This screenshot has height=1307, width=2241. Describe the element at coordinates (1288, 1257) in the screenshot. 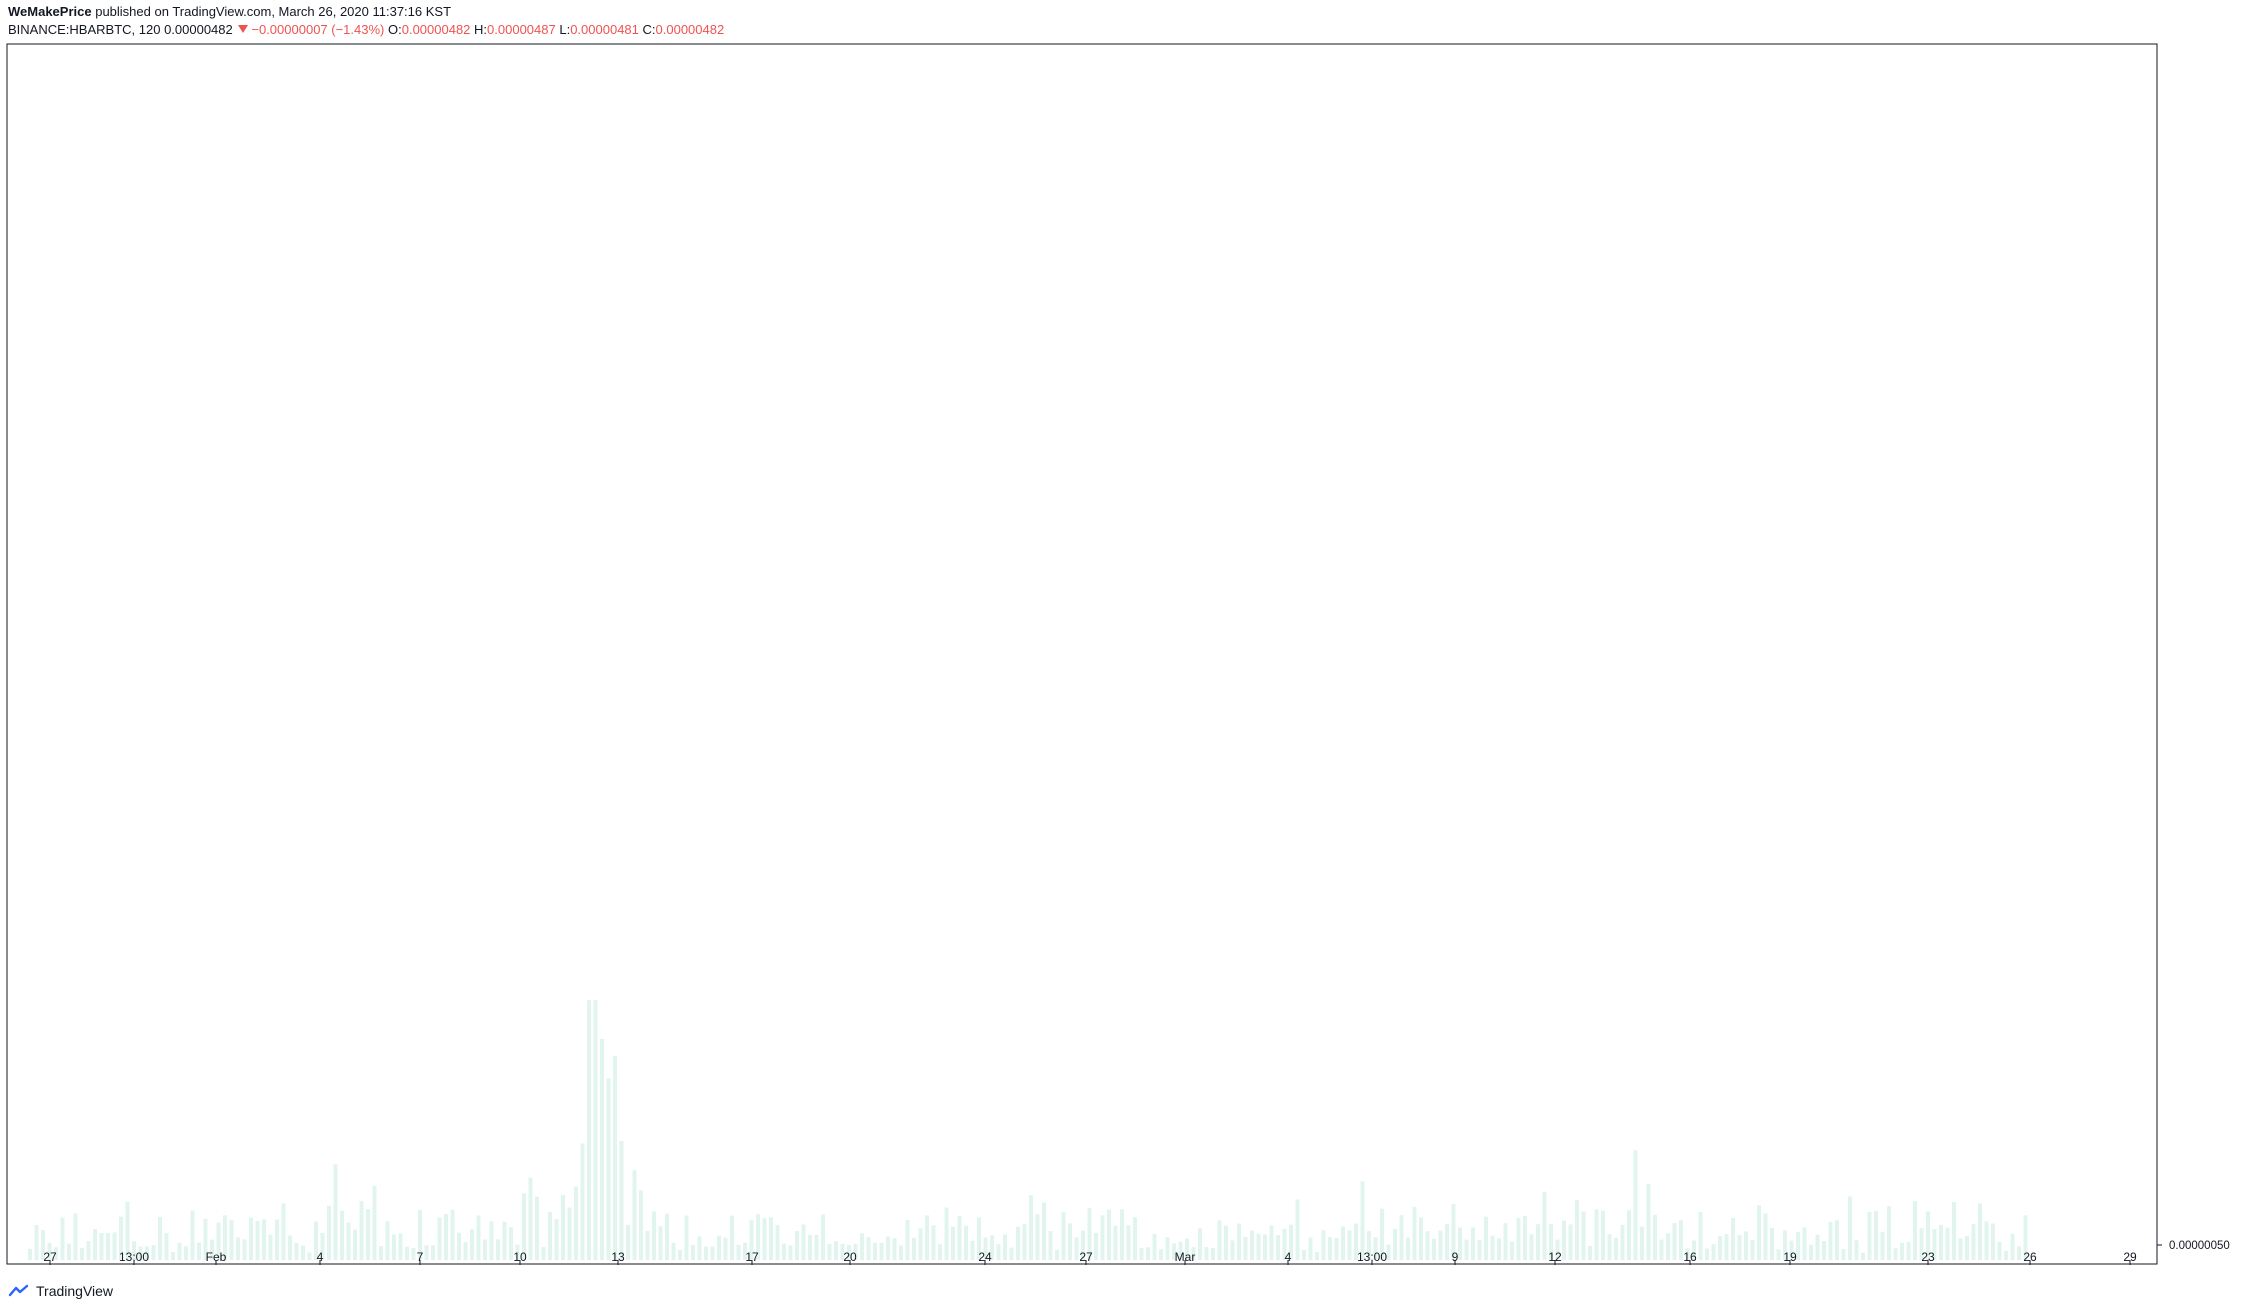

I see `time-tick-label: 4` at that location.